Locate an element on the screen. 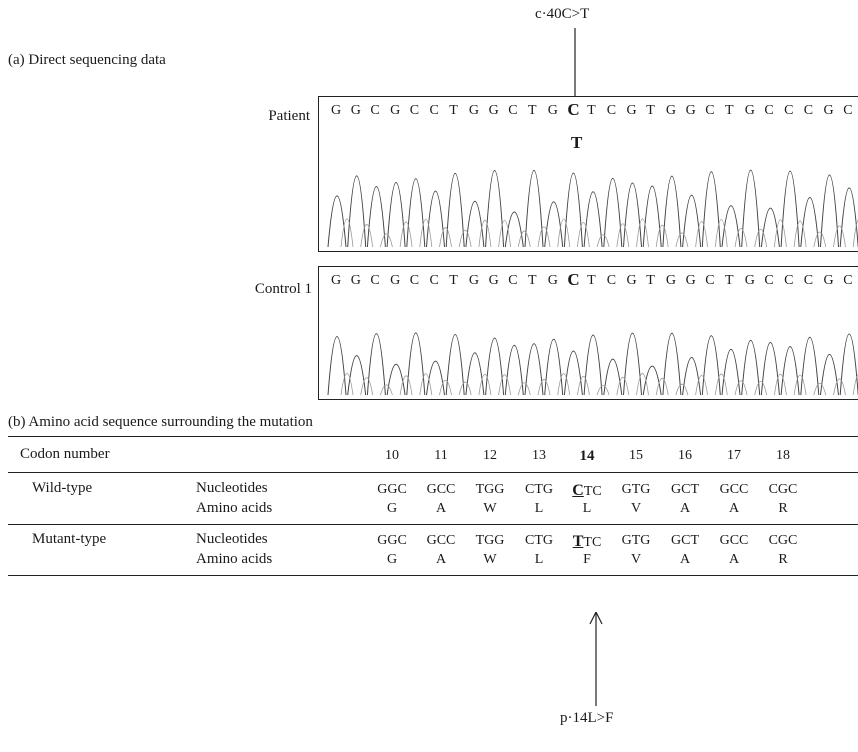 The image size is (858, 752). table-cell: 18 is located at coordinates (783, 455).